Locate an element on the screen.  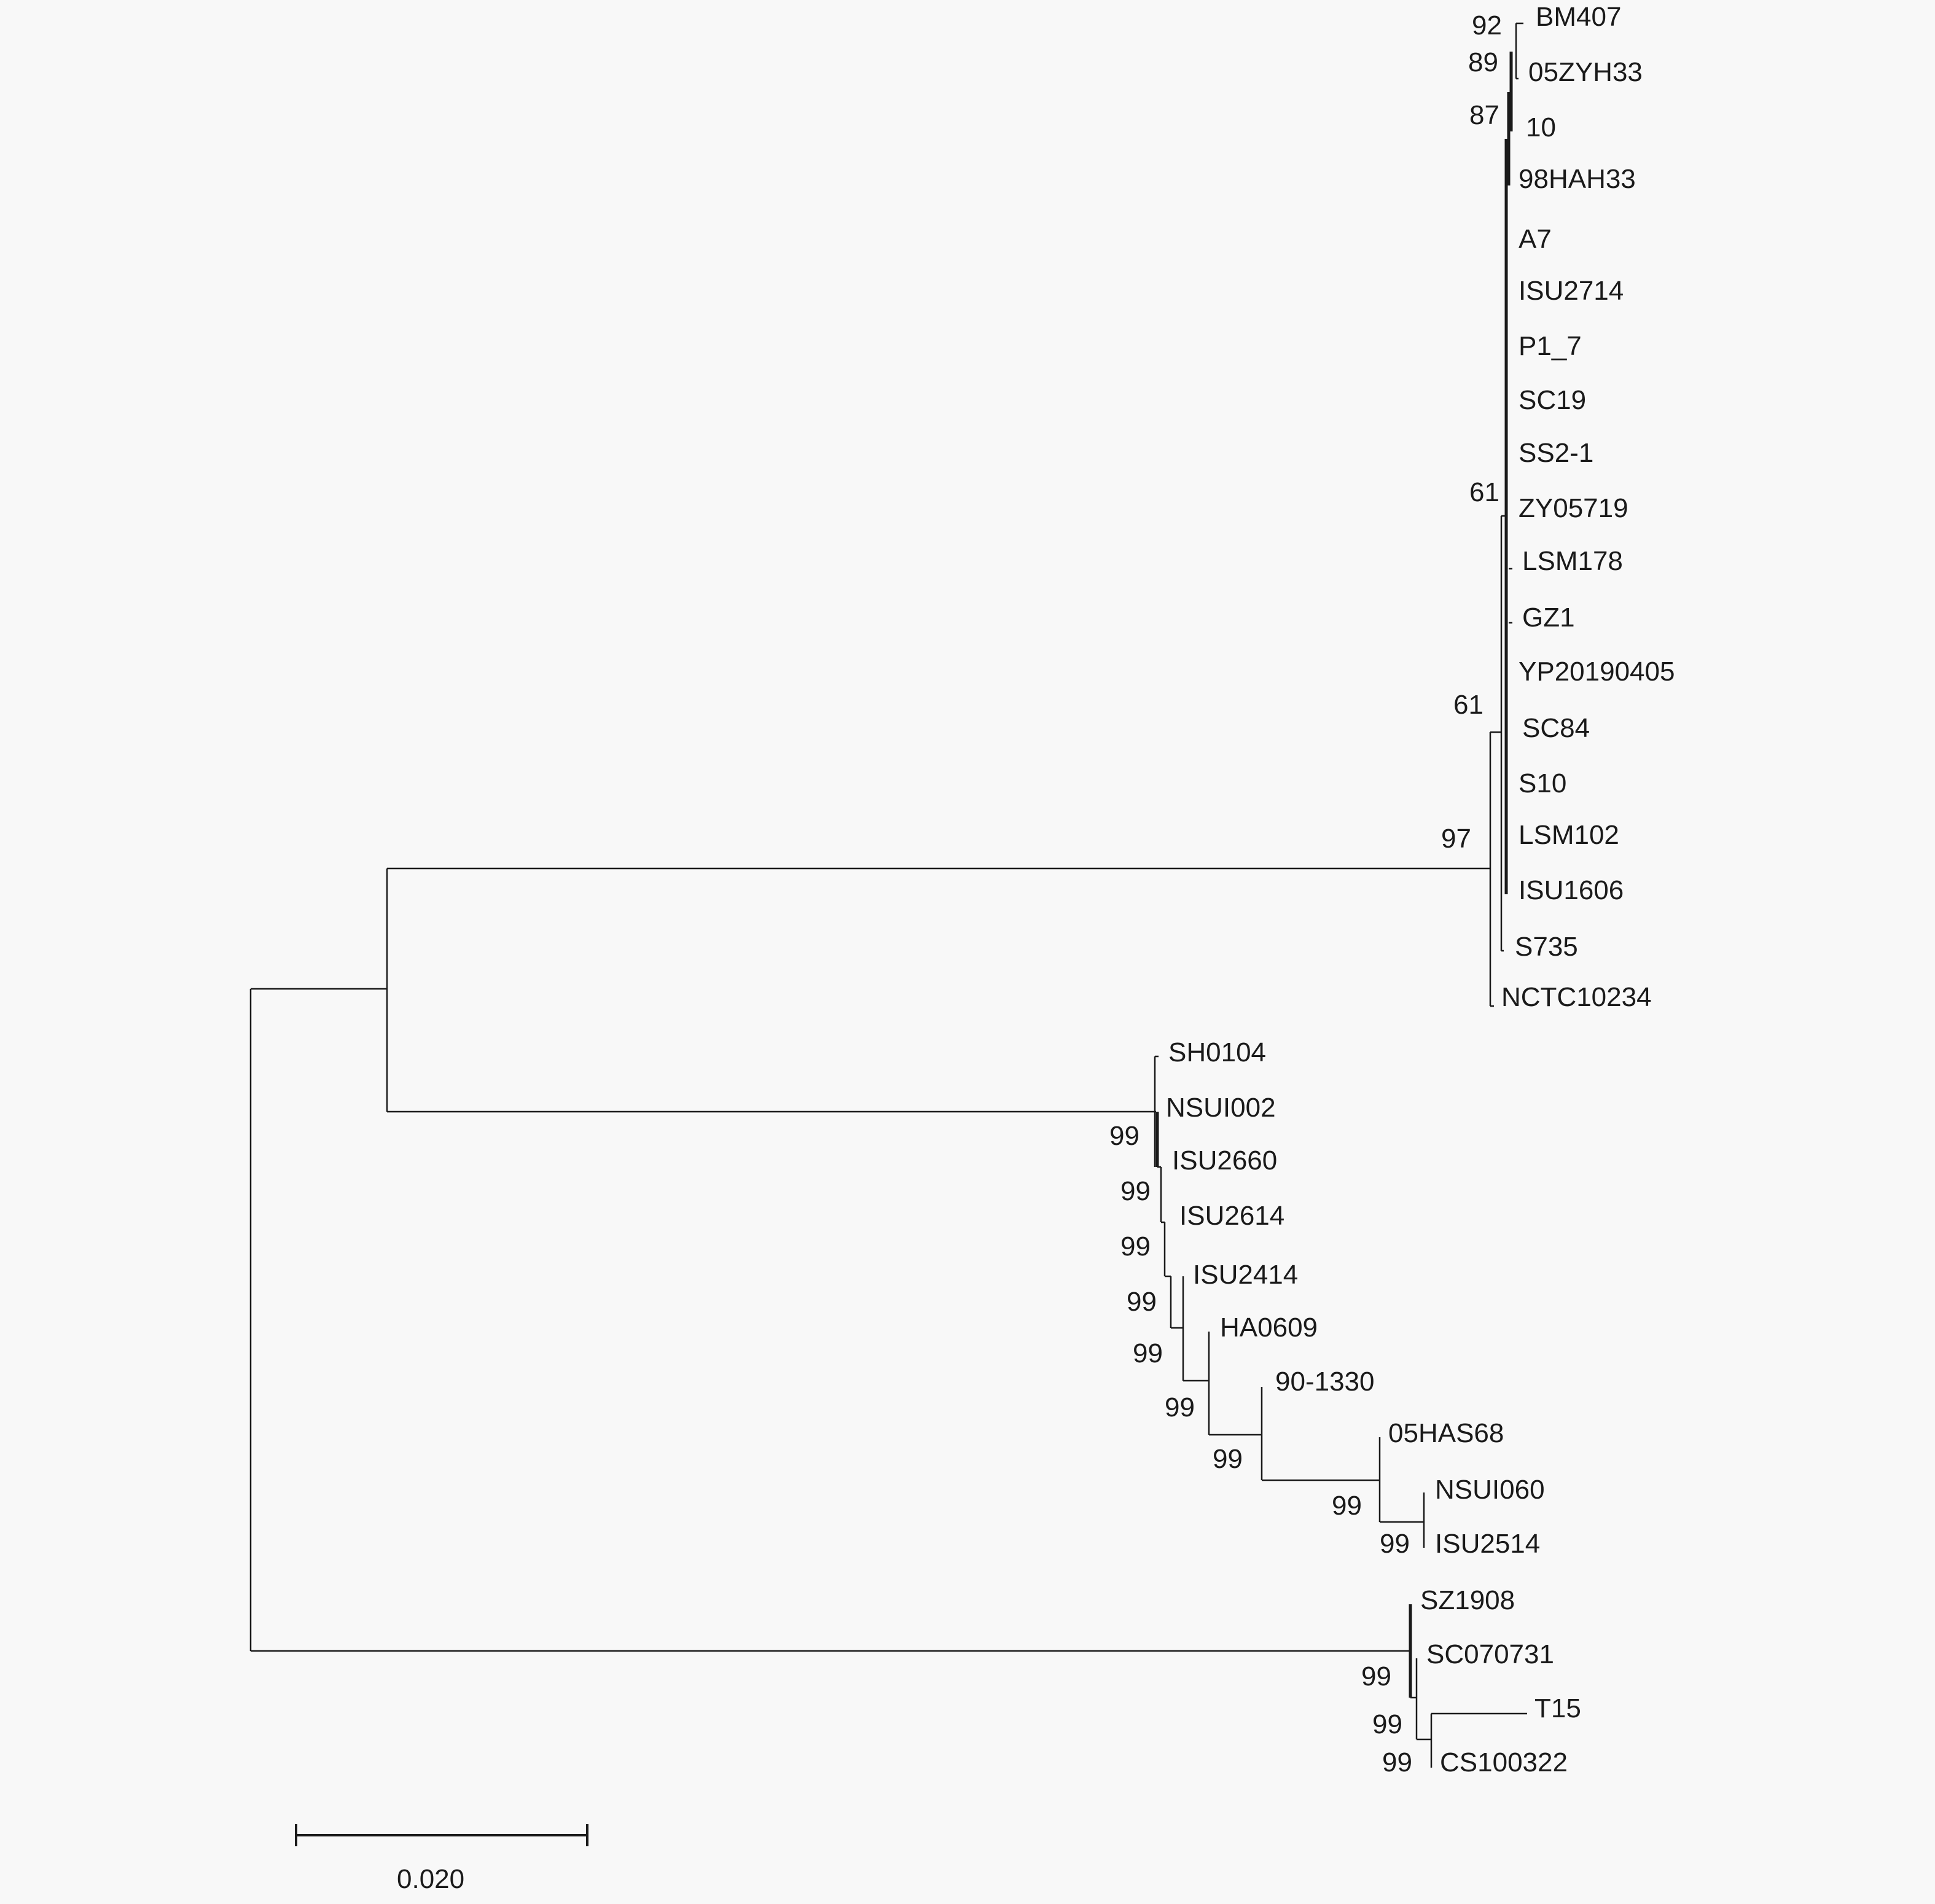
taxon-label: A7 is located at coordinates (1535, 239).